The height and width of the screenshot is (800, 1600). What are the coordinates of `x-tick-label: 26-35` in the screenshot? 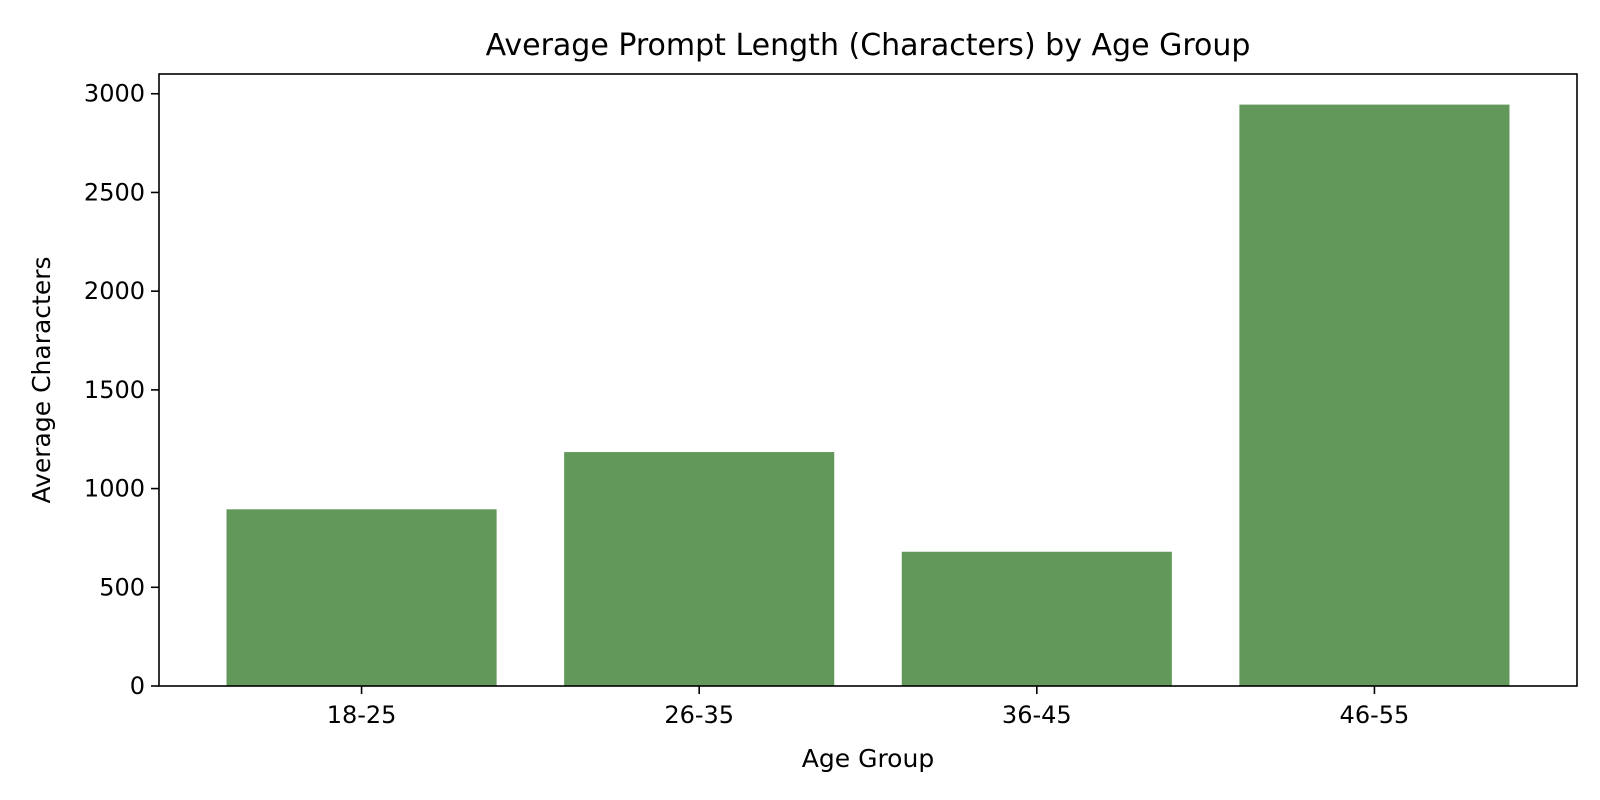 It's located at (699, 715).